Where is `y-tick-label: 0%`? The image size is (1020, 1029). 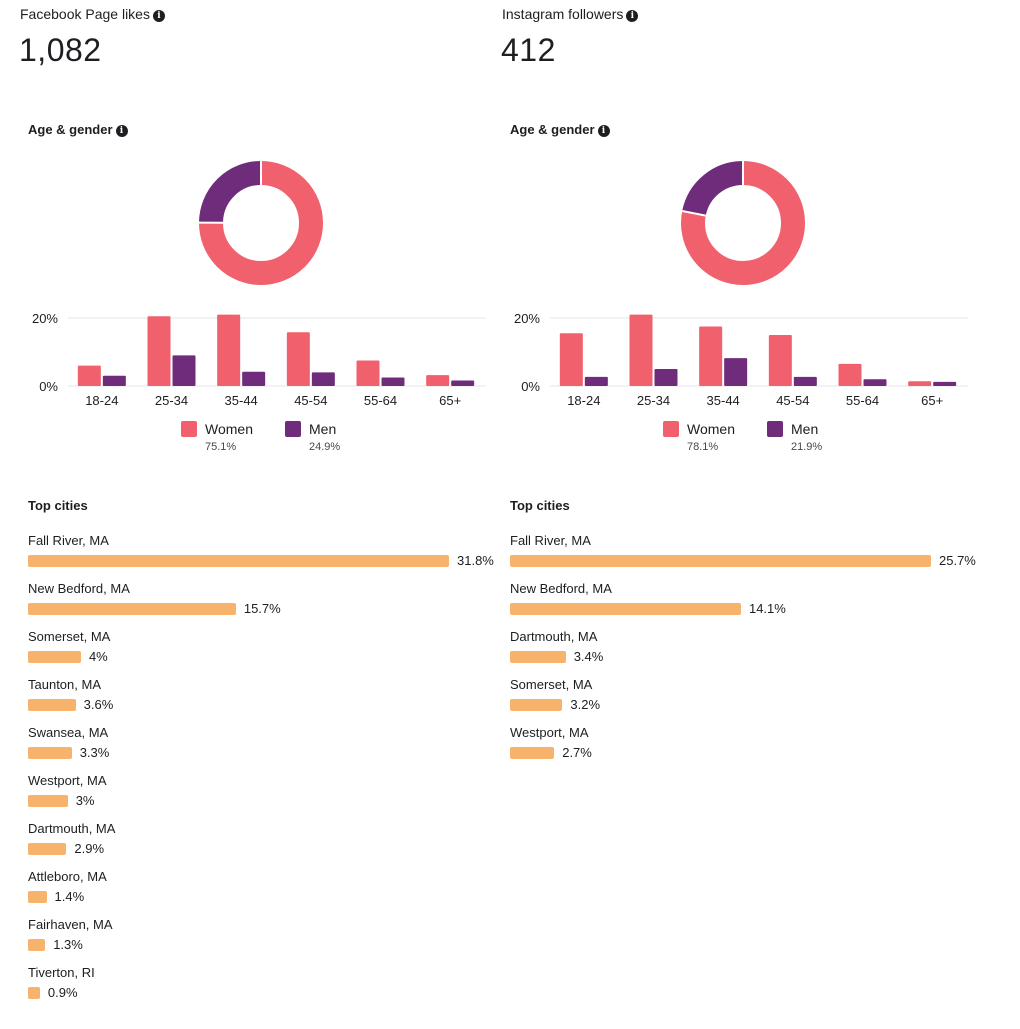
y-tick-label: 0% is located at coordinates (48, 386).